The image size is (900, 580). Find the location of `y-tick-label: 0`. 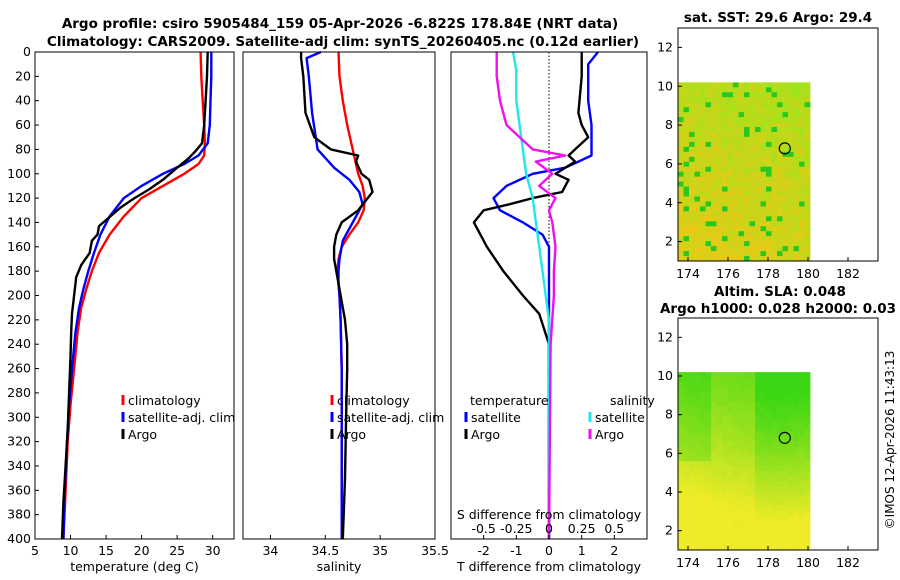

y-tick-label: 0 is located at coordinates (27, 51).